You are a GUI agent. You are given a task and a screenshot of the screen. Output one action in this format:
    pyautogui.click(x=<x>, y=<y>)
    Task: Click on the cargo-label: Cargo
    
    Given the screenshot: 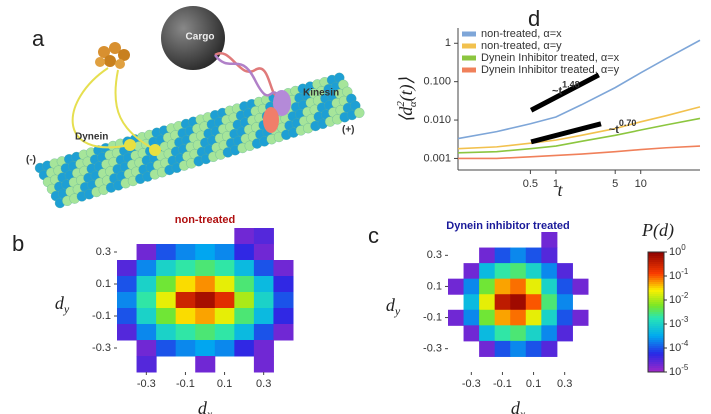 What is the action you would take?
    pyautogui.click(x=200, y=37)
    